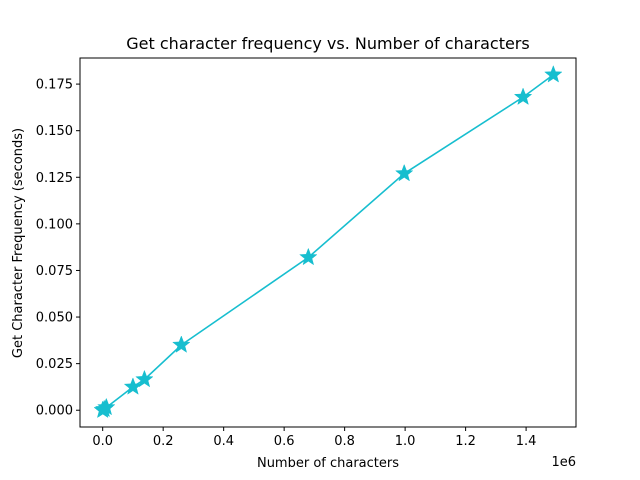  What do you see at coordinates (58, 248) in the screenshot?
I see `y-axis-ticks: 0.000 0.025 0.050 0.075 0.100 0.125 0.150 0.175` at bounding box center [58, 248].